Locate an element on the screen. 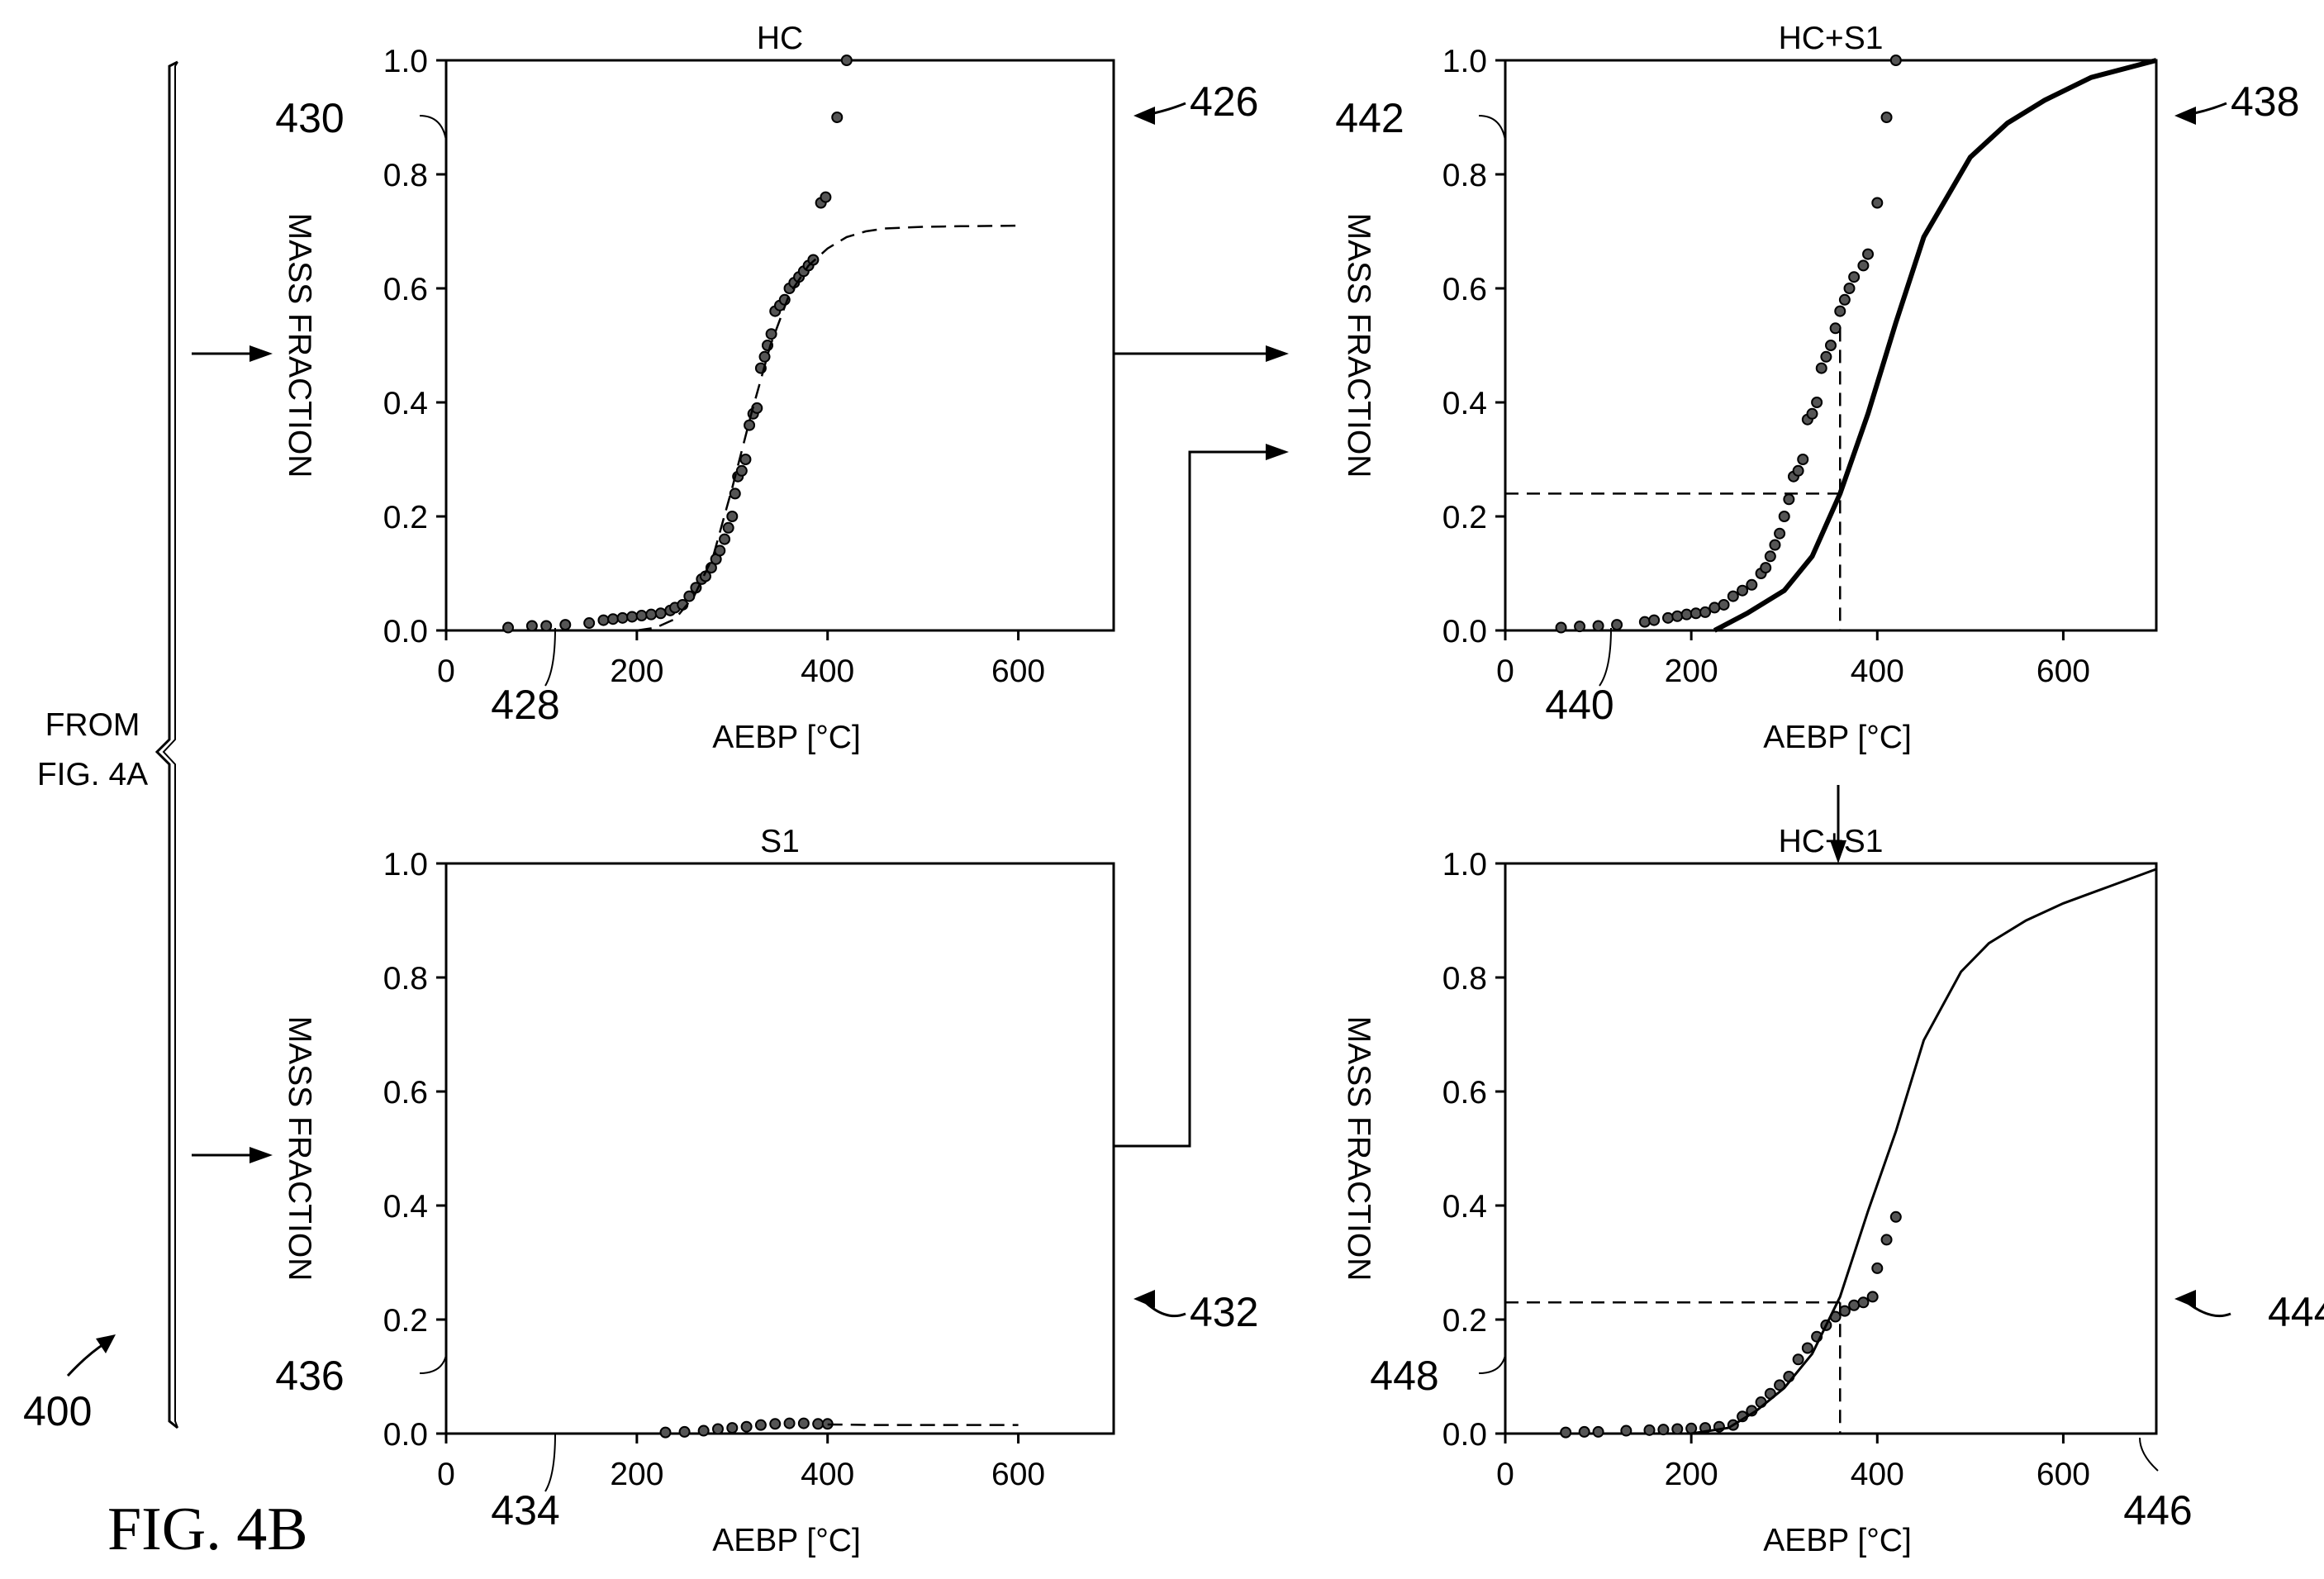 This screenshot has height=1579, width=2324. ref-label-curve: 430 is located at coordinates (309, 118).